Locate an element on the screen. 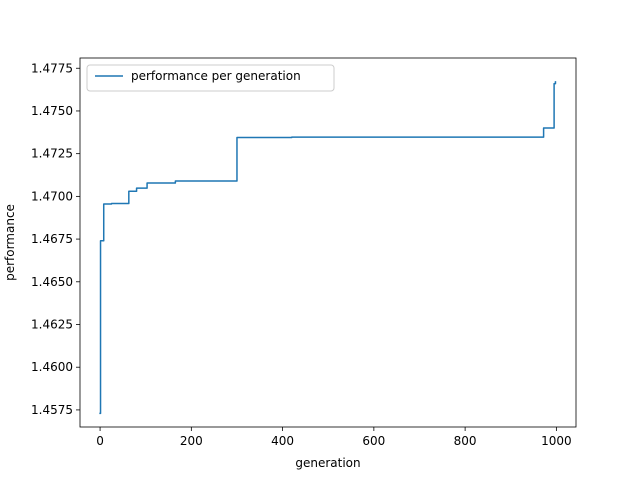 This screenshot has height=480, width=640. y-tick-label: 1.4700 is located at coordinates (52, 196).